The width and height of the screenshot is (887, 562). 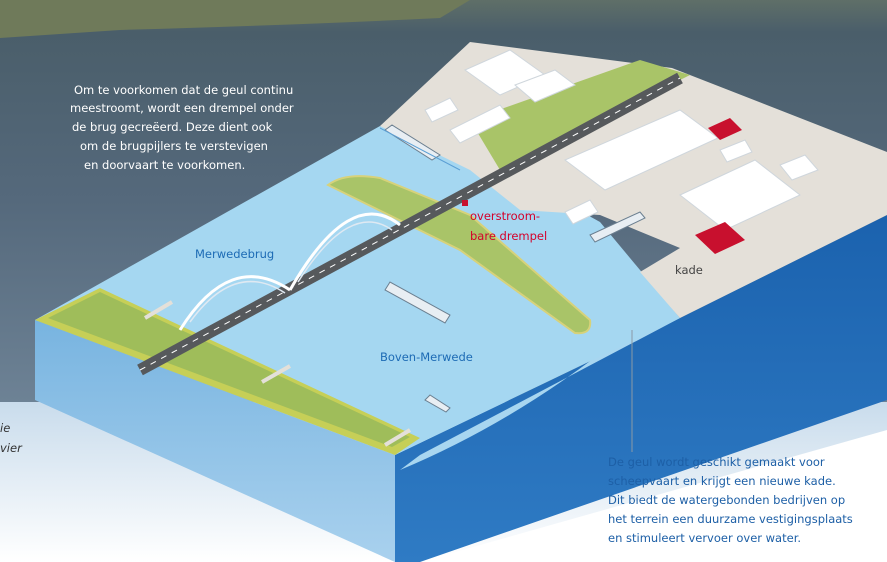 I want to click on annotation-line: Om te voorkomen dat de geul continu, so click(x=183, y=90).